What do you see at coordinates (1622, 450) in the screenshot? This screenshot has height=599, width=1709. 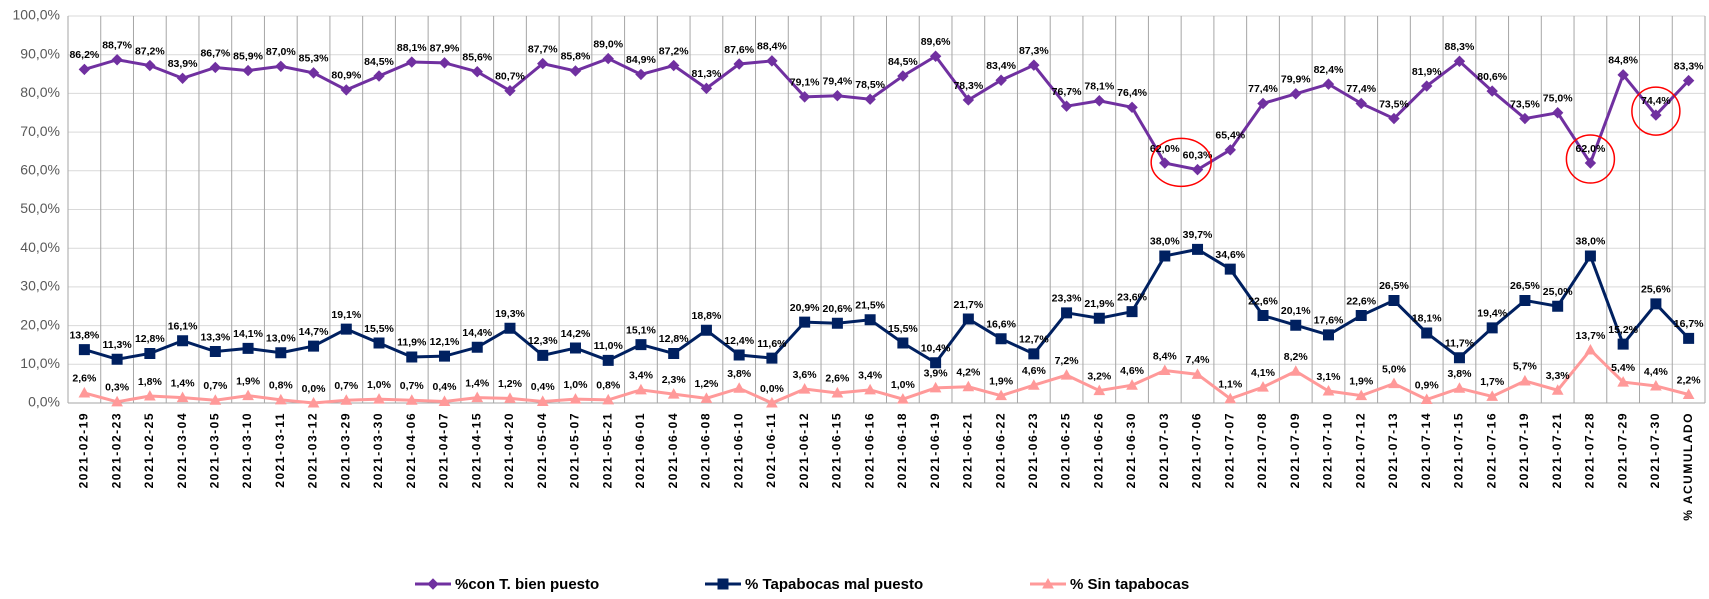 I see `x-tick-label: 2021-07-29` at bounding box center [1622, 450].